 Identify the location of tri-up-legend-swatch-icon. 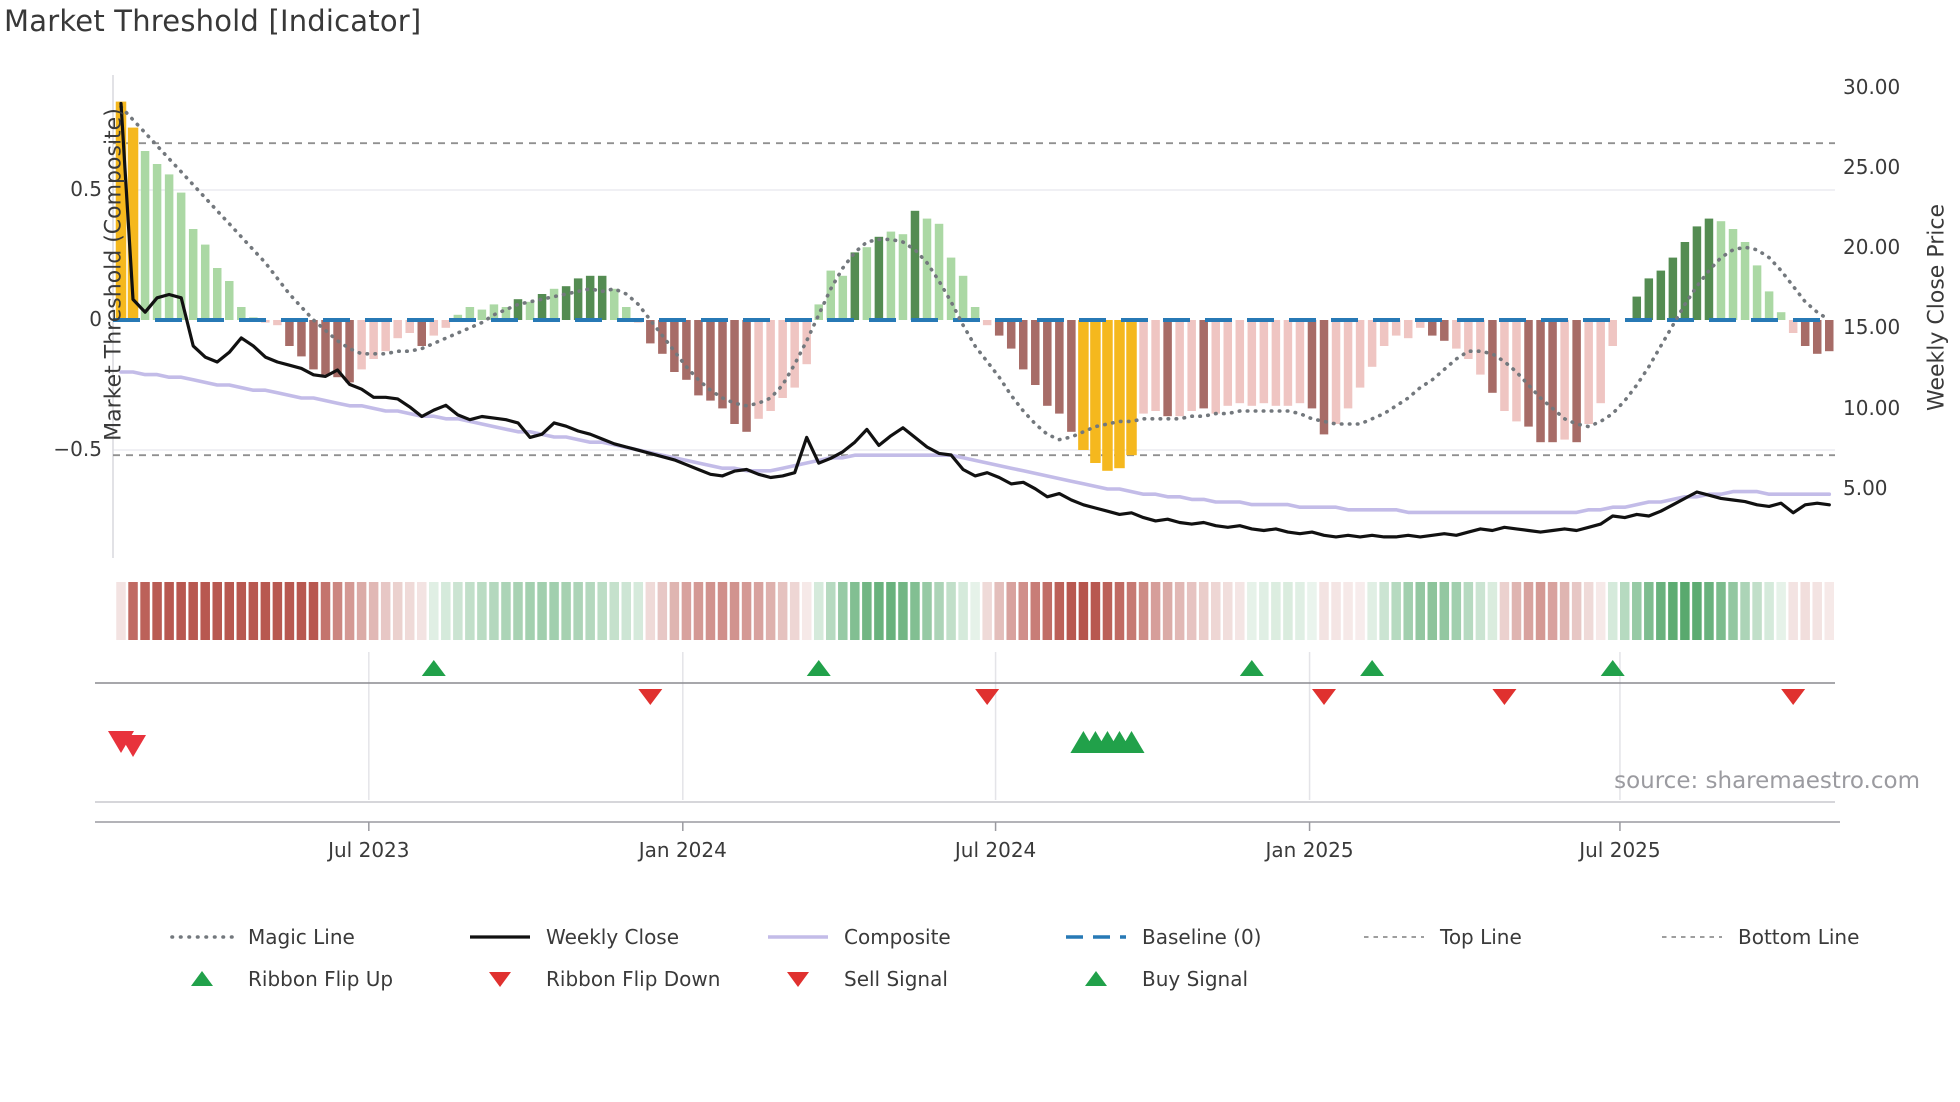
(202, 978).